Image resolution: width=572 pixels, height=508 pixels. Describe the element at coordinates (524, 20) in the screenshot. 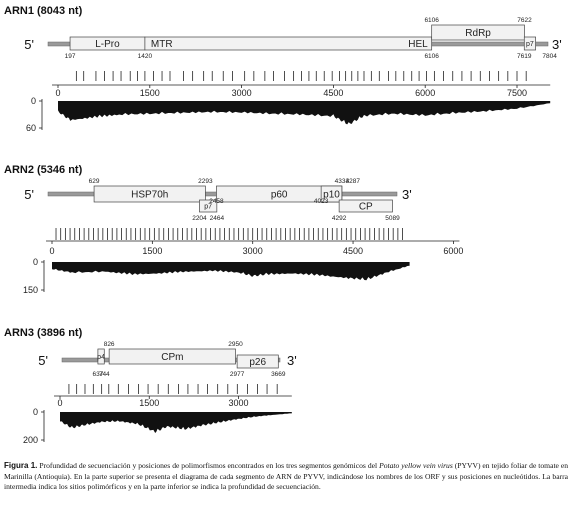

I see `position-label: 7622` at that location.